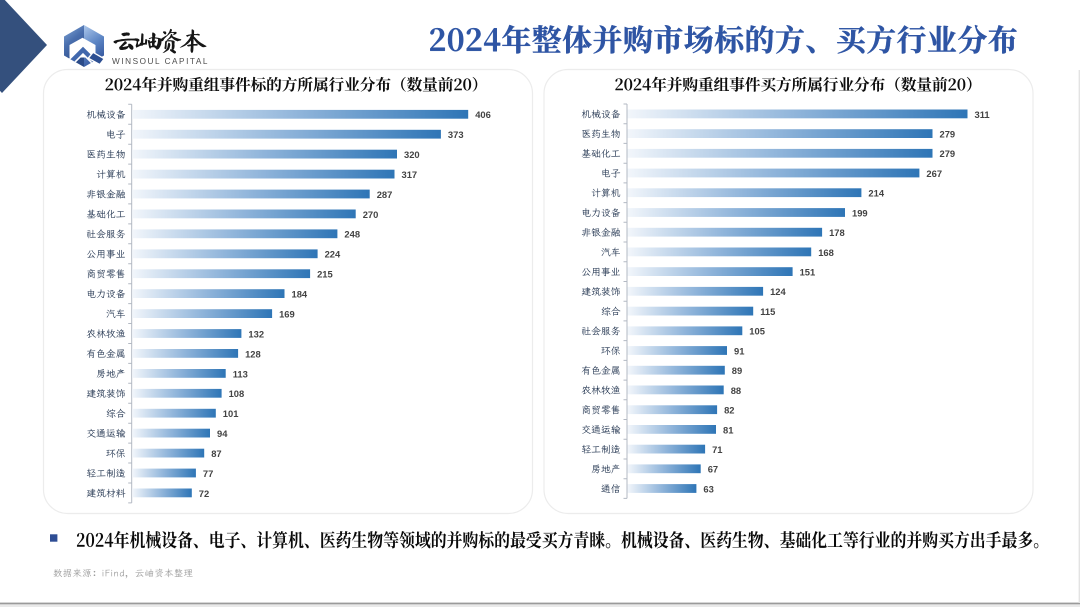  Describe the element at coordinates (934, 173) in the screenshot. I see `svg-text: 267` at that location.